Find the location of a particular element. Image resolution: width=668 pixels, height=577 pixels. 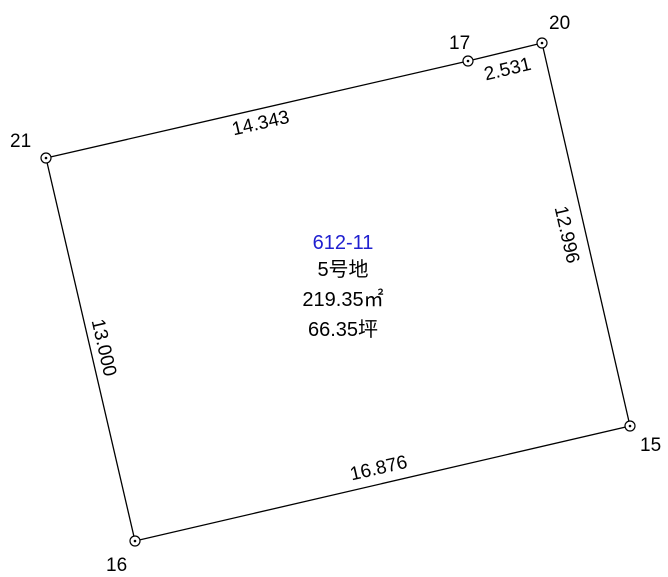

point-label-21: 21 is located at coordinates (20, 141).